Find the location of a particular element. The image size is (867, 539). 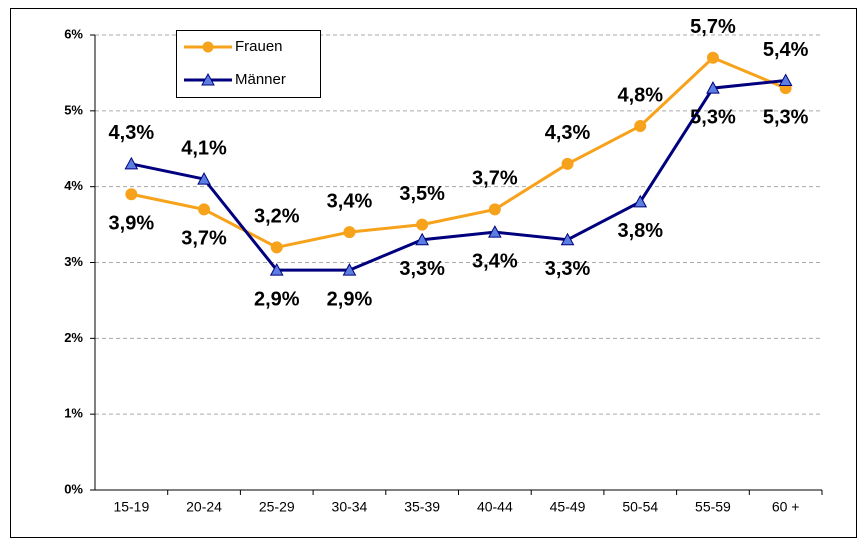

x-tick-label: 60 + is located at coordinates (786, 507).